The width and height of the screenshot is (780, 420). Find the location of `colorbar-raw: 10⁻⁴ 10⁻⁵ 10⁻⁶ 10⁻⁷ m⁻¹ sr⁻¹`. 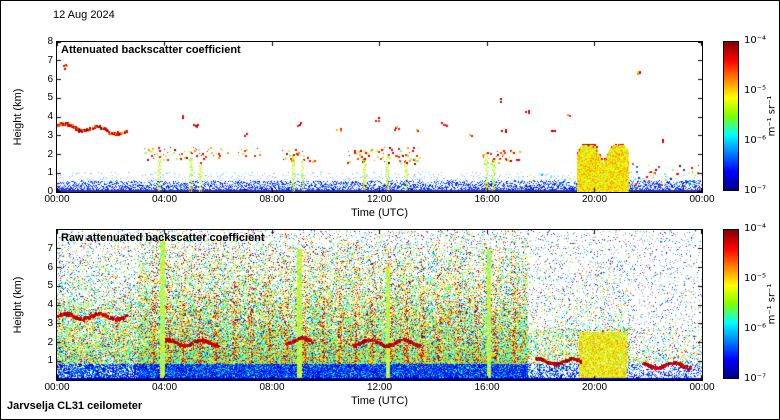

colorbar-raw: 10⁻⁴ 10⁻⁵ 10⁻⁶ 10⁻⁷ m⁻¹ sr⁻¹ is located at coordinates (751, 303).